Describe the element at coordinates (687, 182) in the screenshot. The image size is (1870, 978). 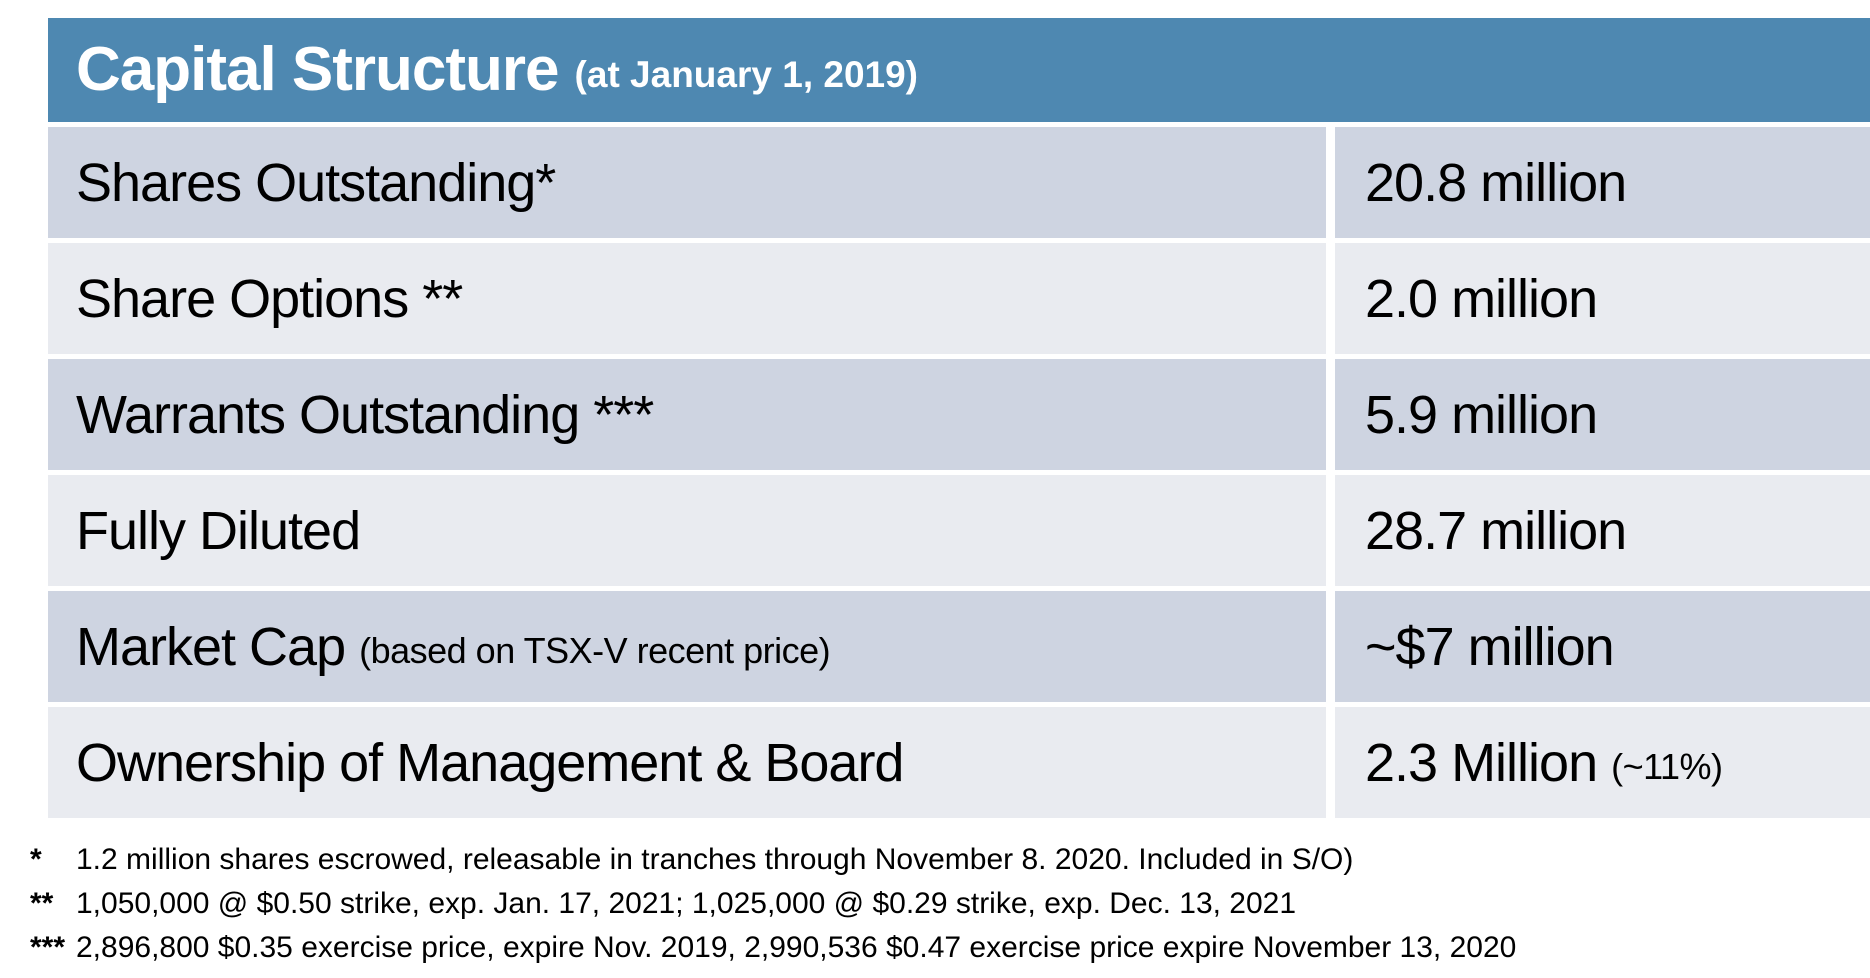
I see `row-label-cell: Shares Outstanding*` at that location.